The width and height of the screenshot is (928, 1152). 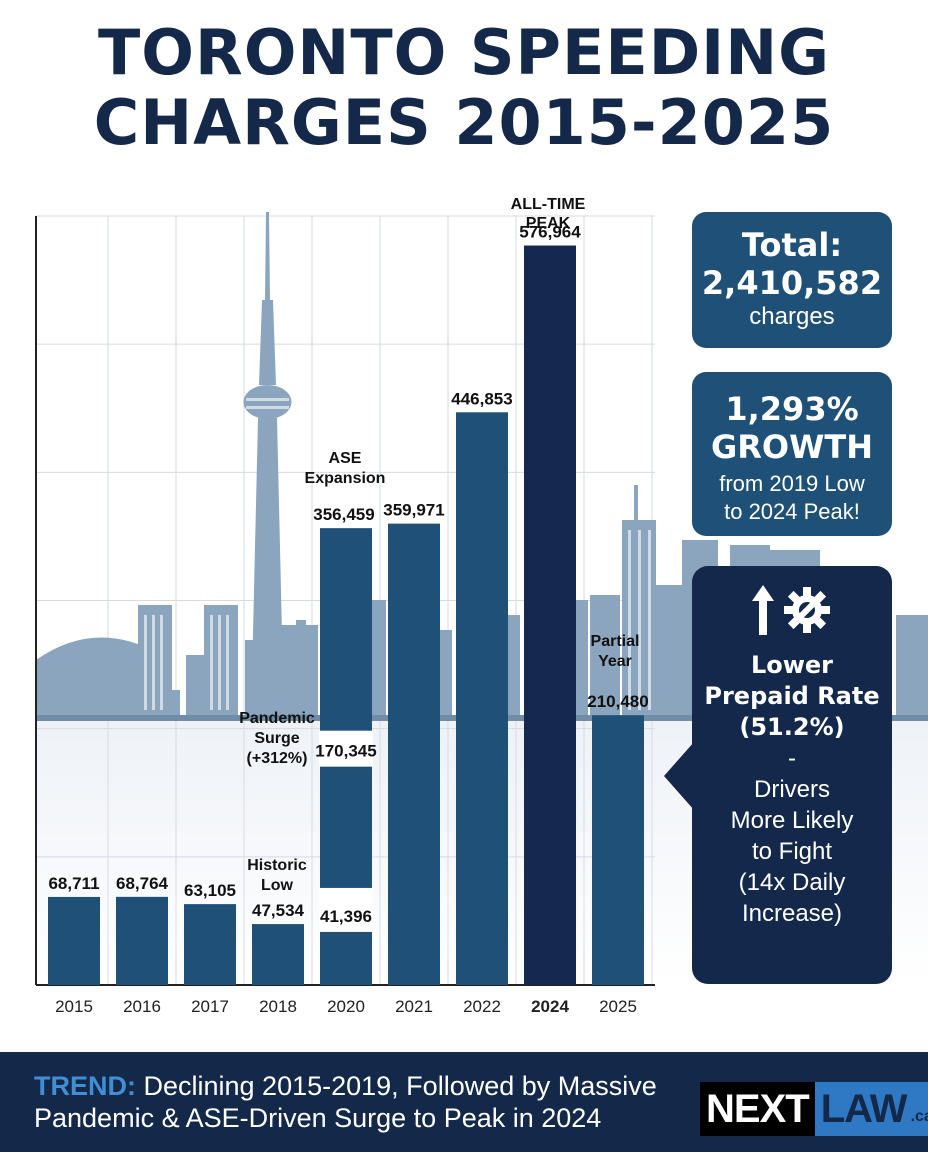 I want to click on total-unit: charges, so click(x=792, y=316).